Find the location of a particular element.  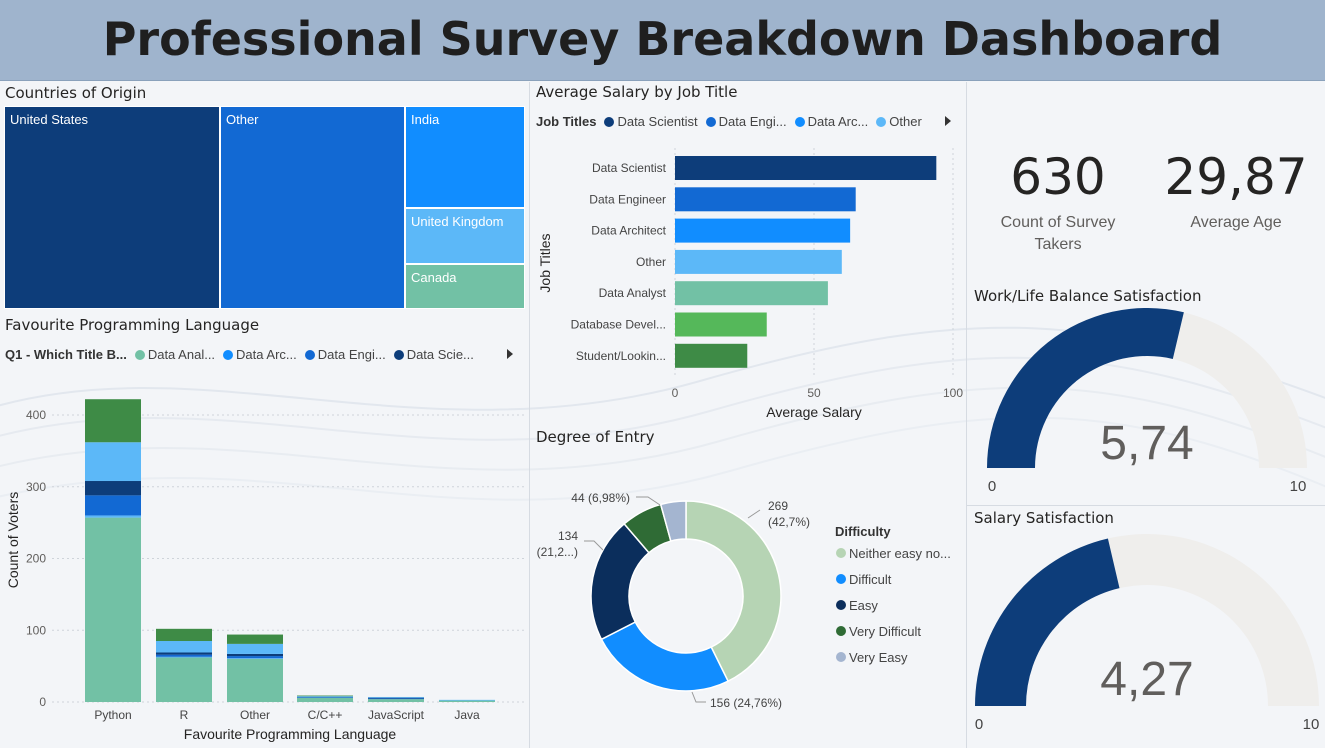

y-tick-label: Data Scientist is located at coordinates (629, 168).